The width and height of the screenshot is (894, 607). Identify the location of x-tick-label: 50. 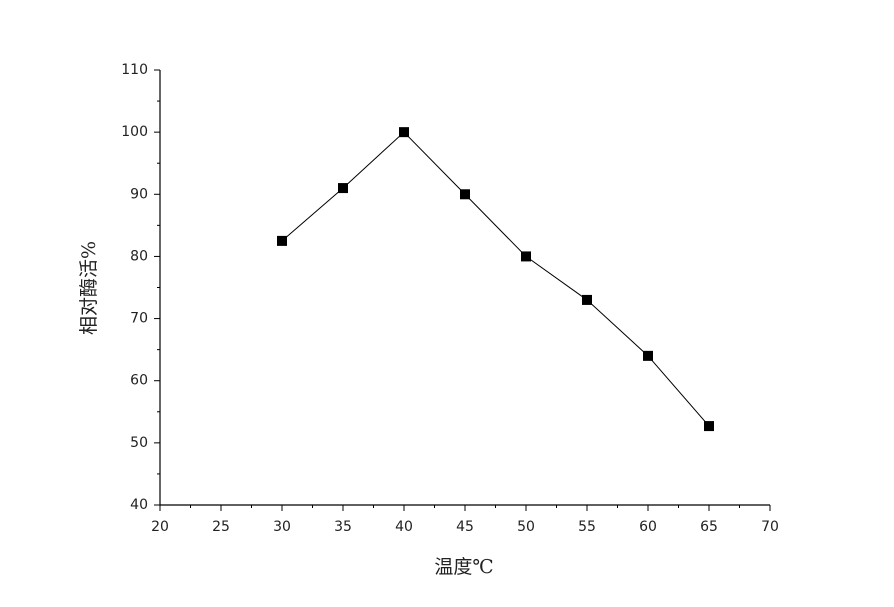
(526, 527).